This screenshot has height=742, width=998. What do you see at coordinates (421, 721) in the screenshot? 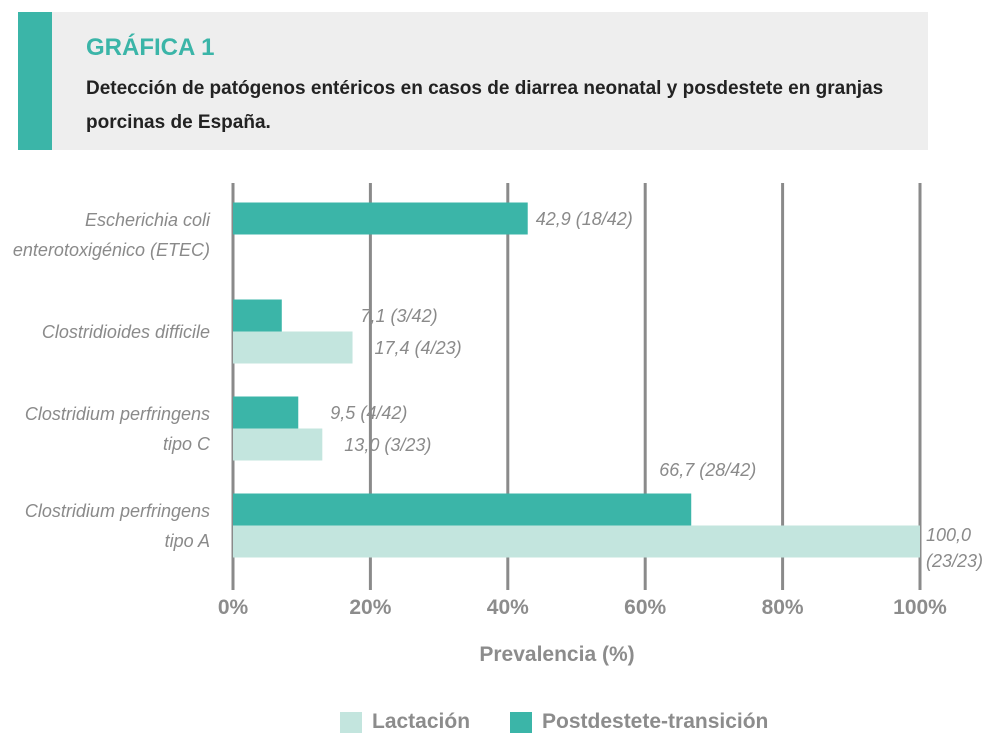
I see `legend-label: Lactación` at bounding box center [421, 721].